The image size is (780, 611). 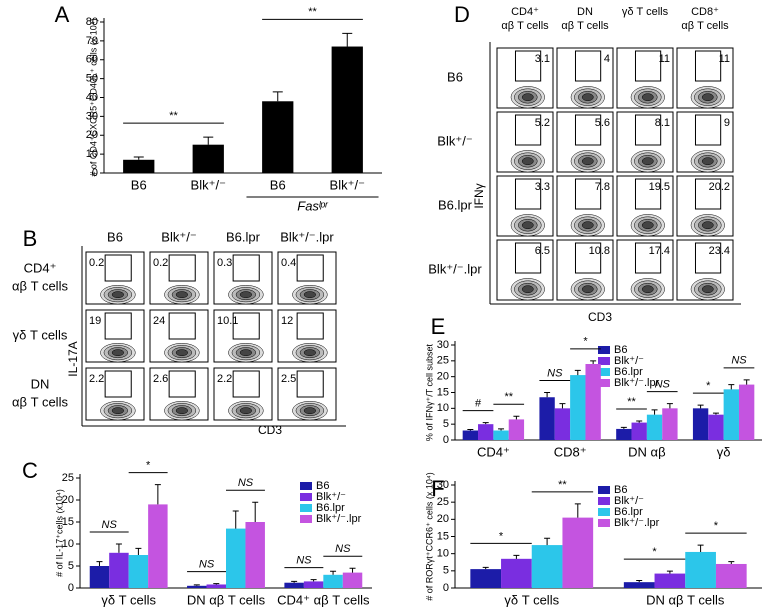 I want to click on flow-x-label: CD3, so click(x=270, y=430).